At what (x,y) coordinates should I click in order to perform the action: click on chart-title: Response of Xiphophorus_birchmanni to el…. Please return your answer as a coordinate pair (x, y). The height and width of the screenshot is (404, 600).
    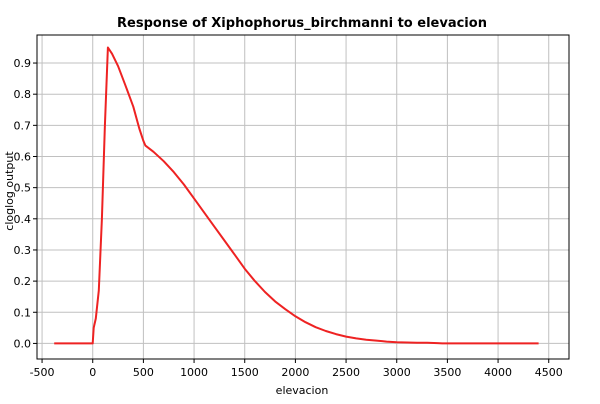
    Looking at the image, I should click on (302, 23).